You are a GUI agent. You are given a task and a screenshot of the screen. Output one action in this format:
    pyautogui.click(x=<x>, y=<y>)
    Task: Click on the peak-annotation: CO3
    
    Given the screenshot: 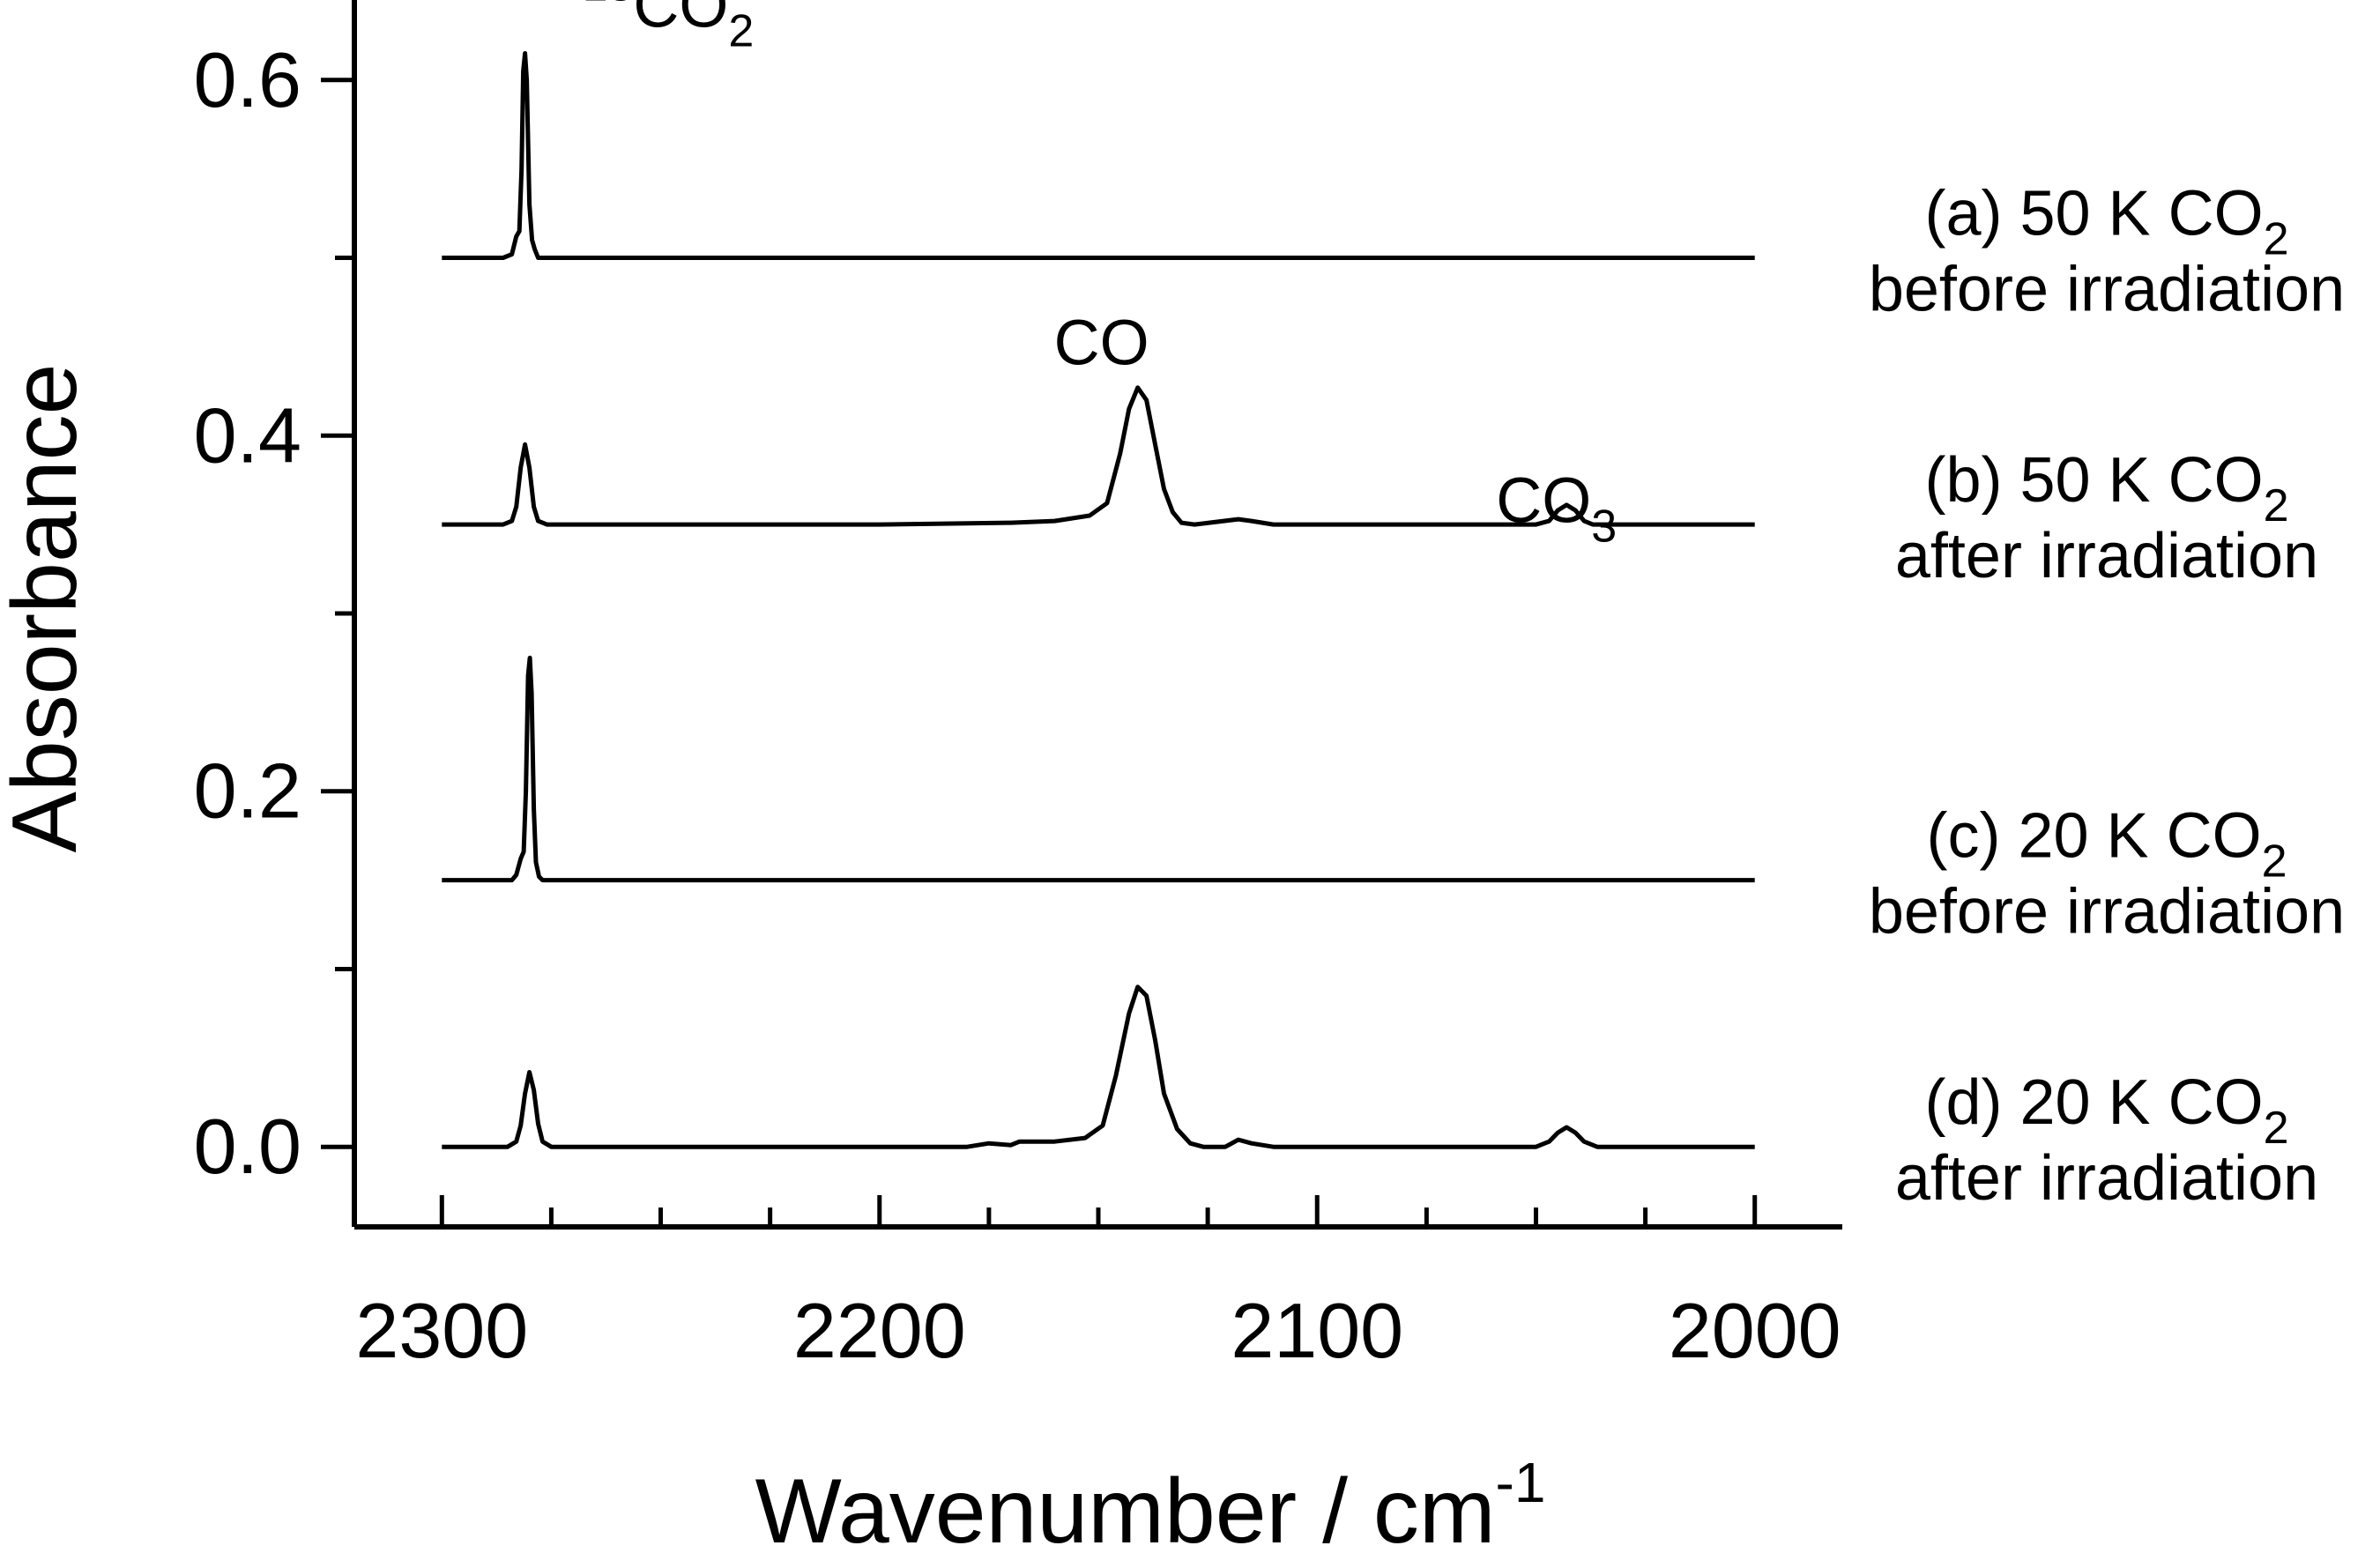 What is the action you would take?
    pyautogui.click(x=1556, y=508)
    